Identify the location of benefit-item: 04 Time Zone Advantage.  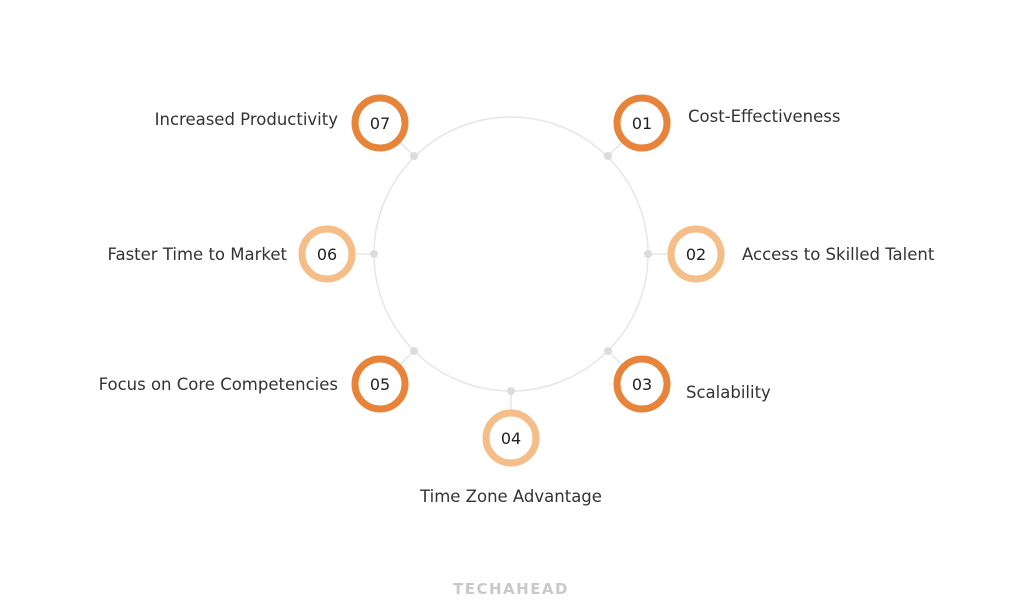
(510, 446).